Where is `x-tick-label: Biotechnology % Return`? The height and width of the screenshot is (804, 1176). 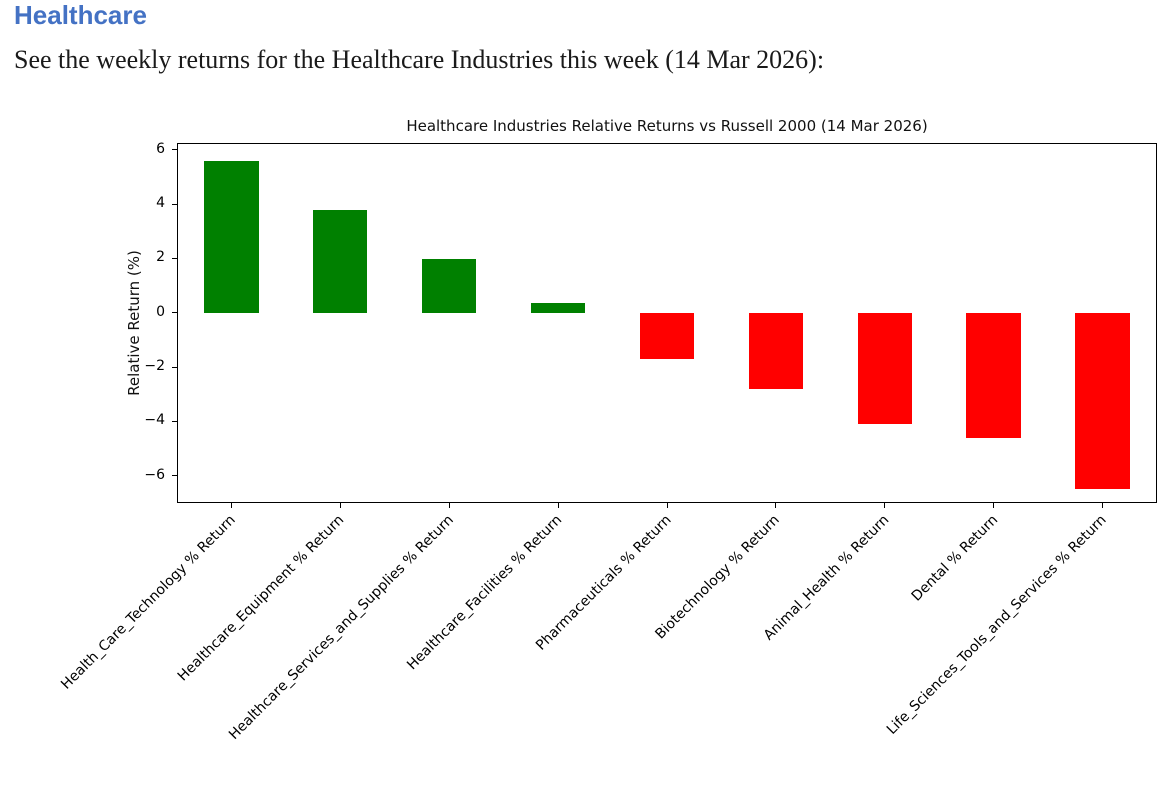 x-tick-label: Biotechnology % Return is located at coordinates (718, 577).